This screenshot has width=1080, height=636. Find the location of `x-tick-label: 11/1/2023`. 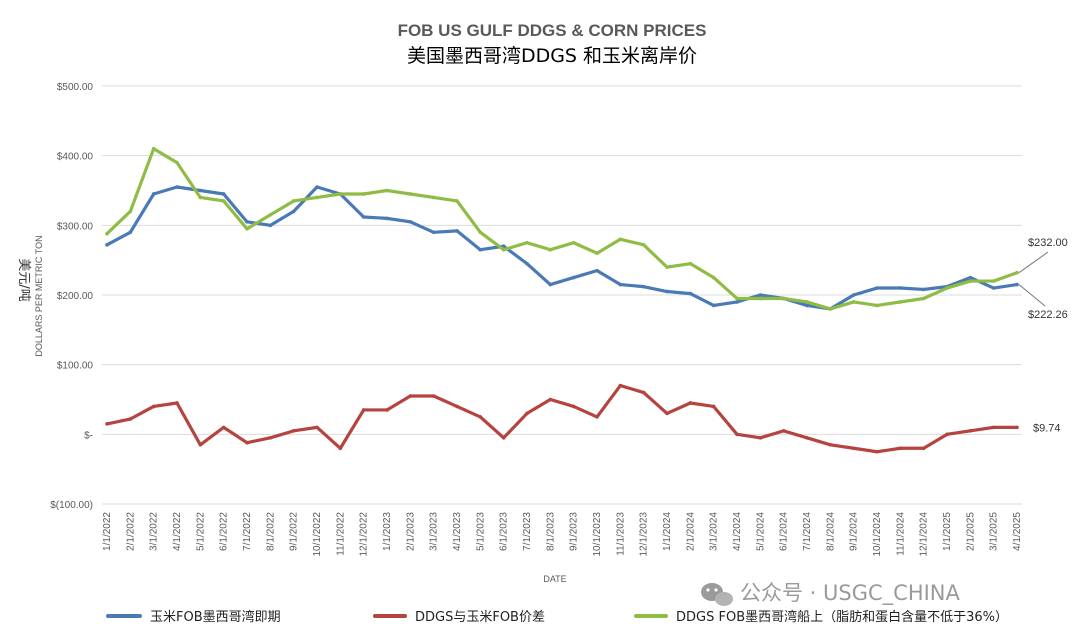

x-tick-label: 11/1/2023 is located at coordinates (620, 534).